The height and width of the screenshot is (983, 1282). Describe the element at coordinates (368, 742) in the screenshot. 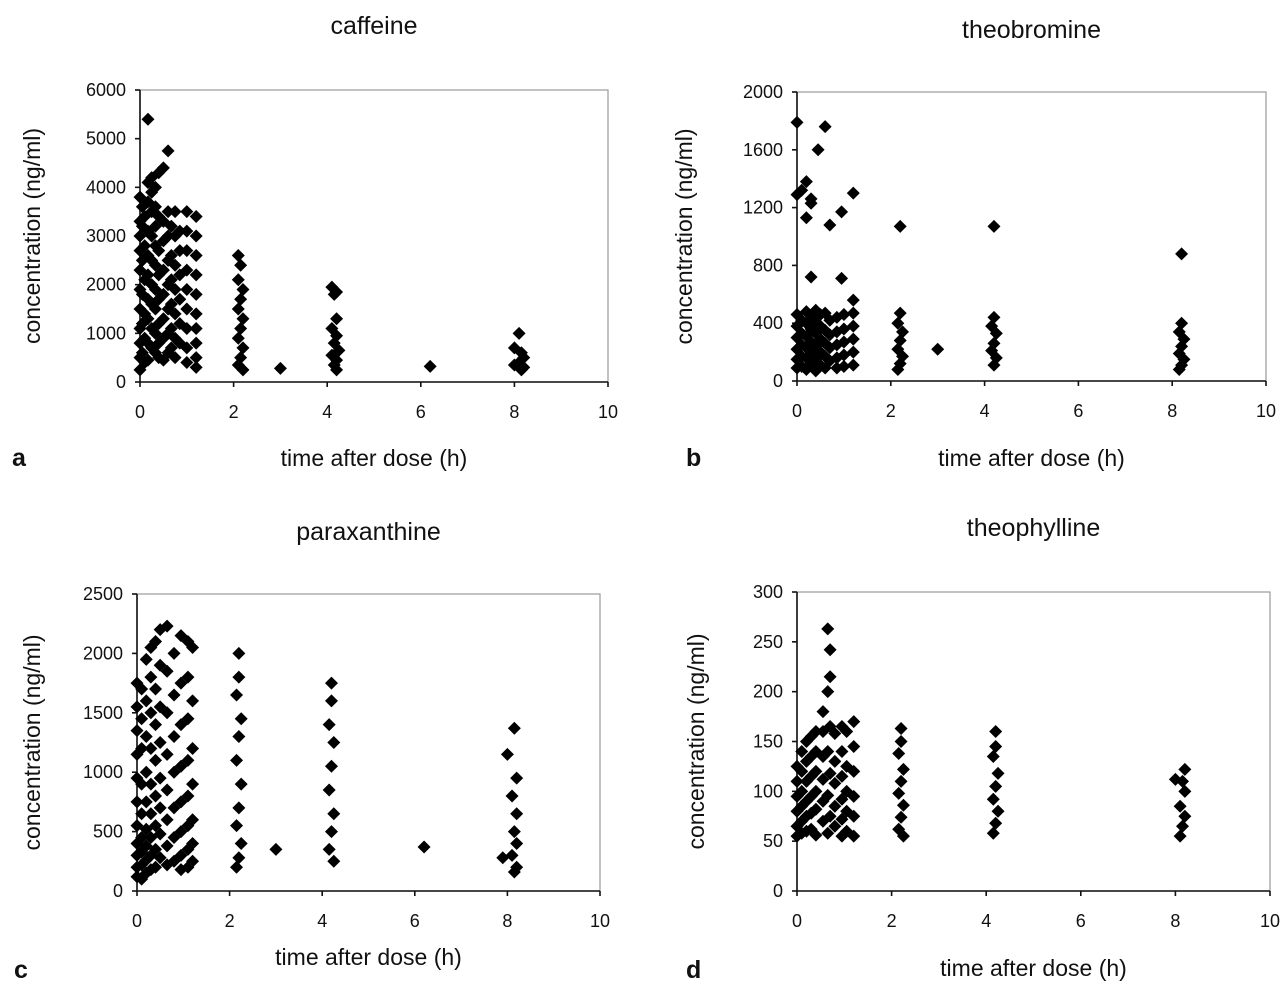

I see `plot-frame` at that location.